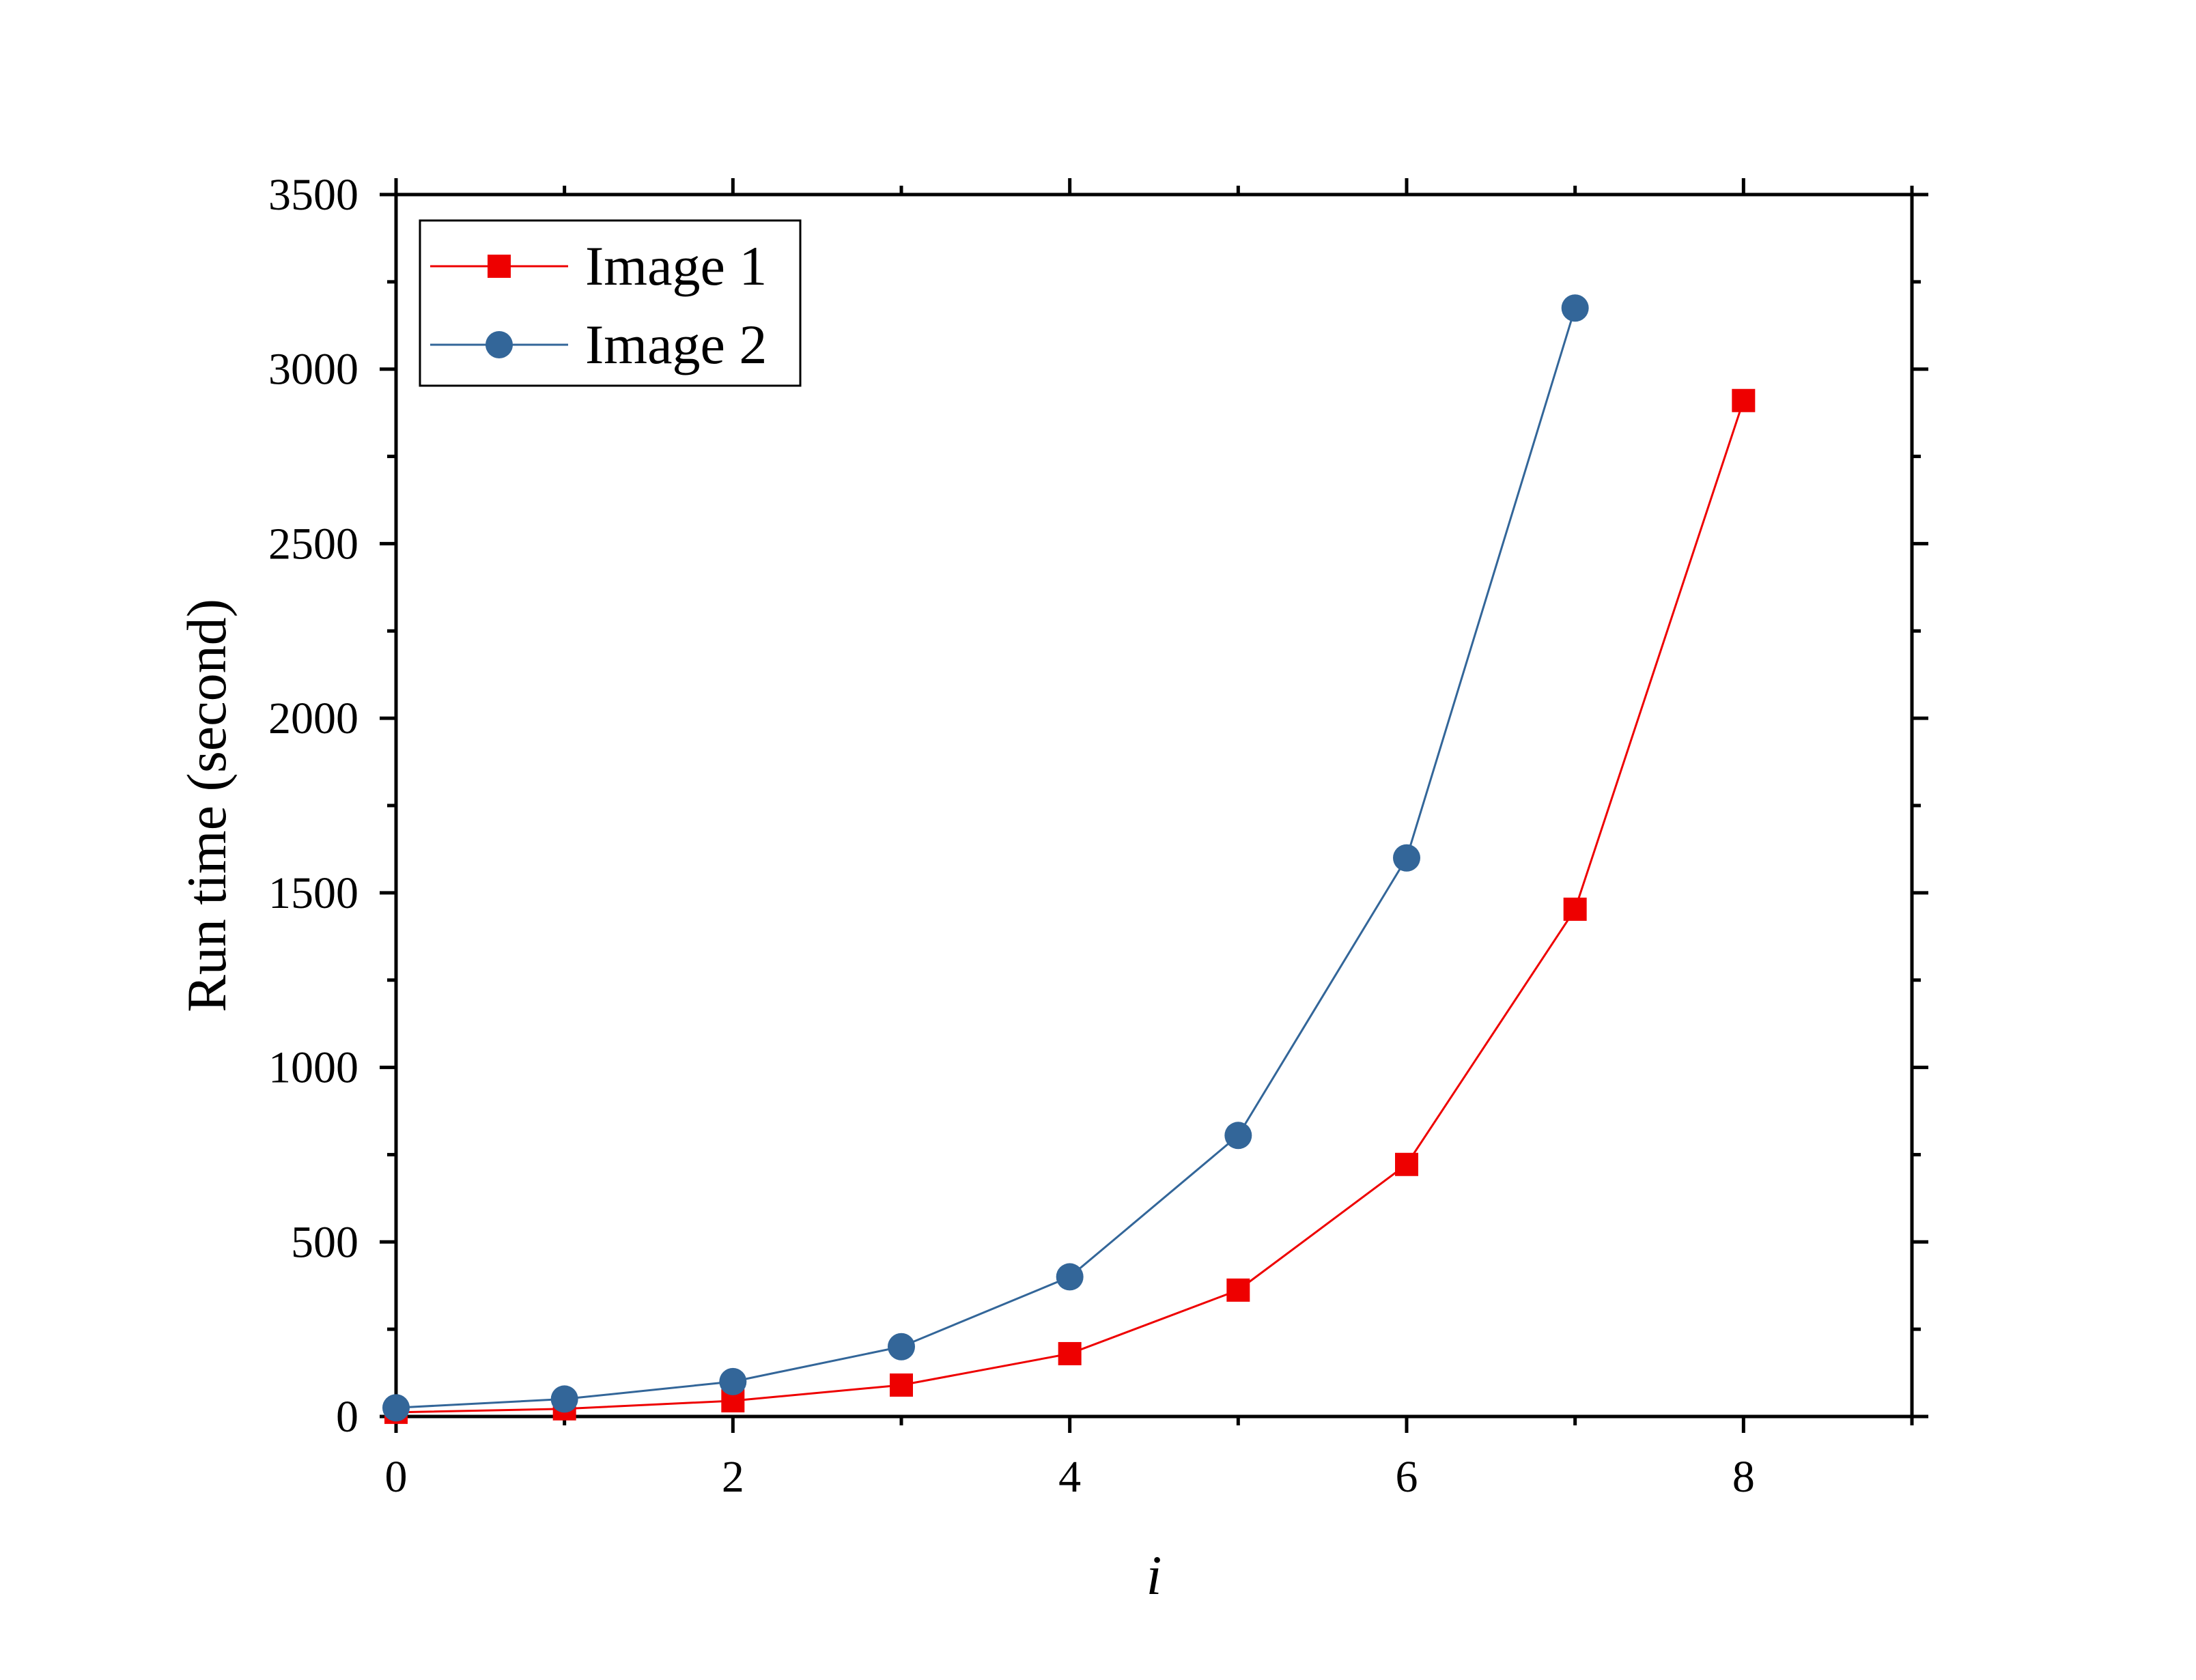 The image size is (2196, 1680). I want to click on y-axis-title: Run time (second), so click(207, 805).